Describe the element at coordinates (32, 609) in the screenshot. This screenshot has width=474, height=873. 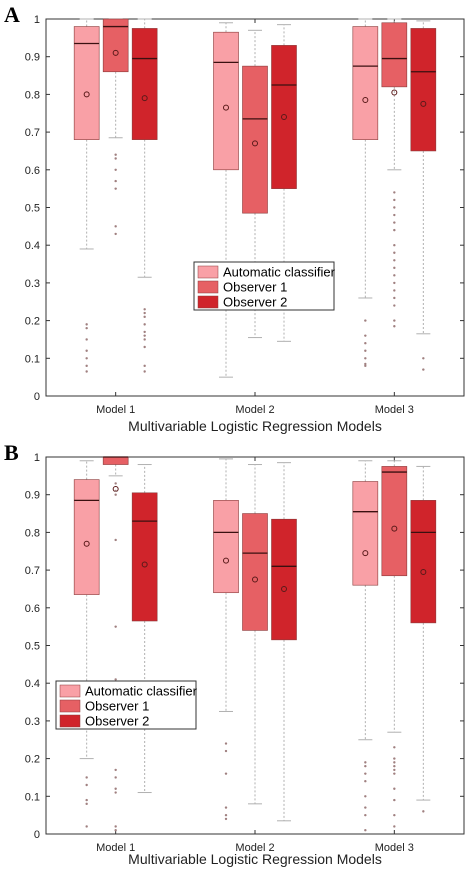
I see `y-tick-label: 0.6` at that location.